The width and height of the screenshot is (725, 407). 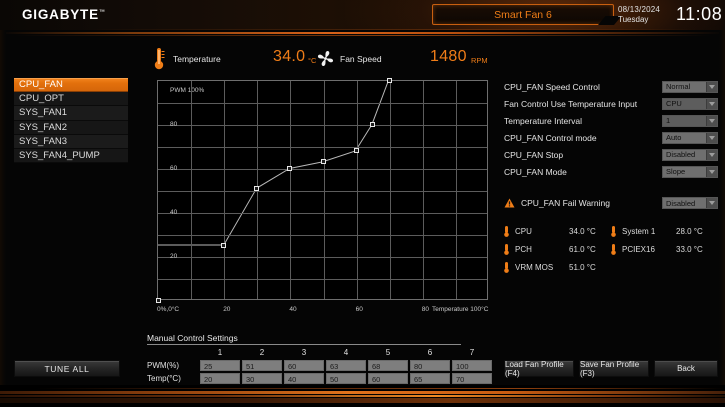 I want to click on sidebar-item-cpu_opt: CPU_OPT, so click(x=71, y=99).